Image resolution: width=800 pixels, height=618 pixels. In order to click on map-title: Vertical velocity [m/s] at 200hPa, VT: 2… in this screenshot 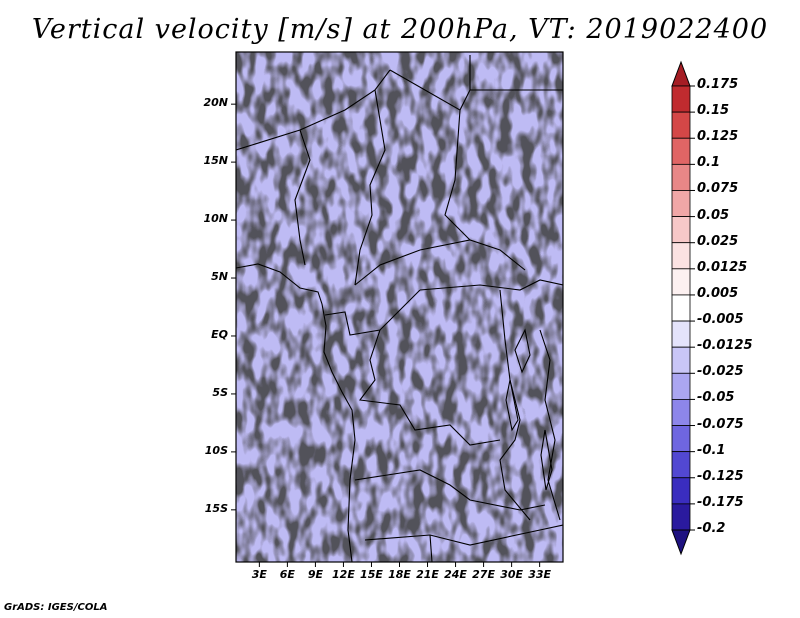, I will do `click(400, 29)`.